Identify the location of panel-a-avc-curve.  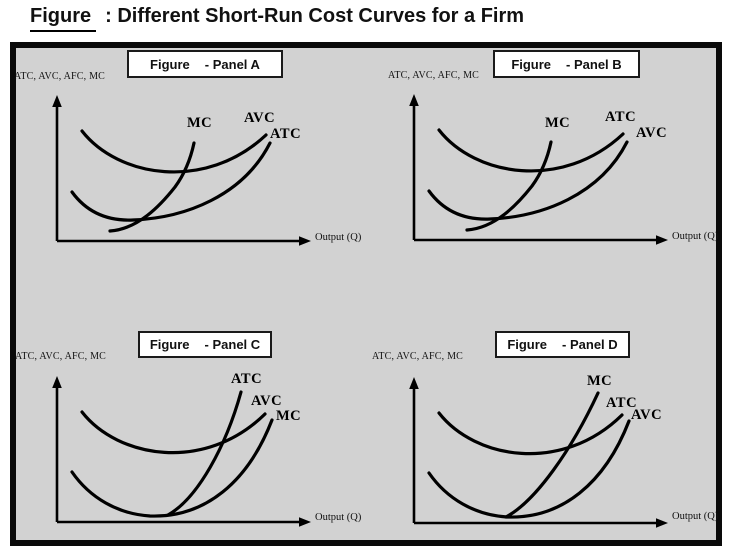
(174, 151).